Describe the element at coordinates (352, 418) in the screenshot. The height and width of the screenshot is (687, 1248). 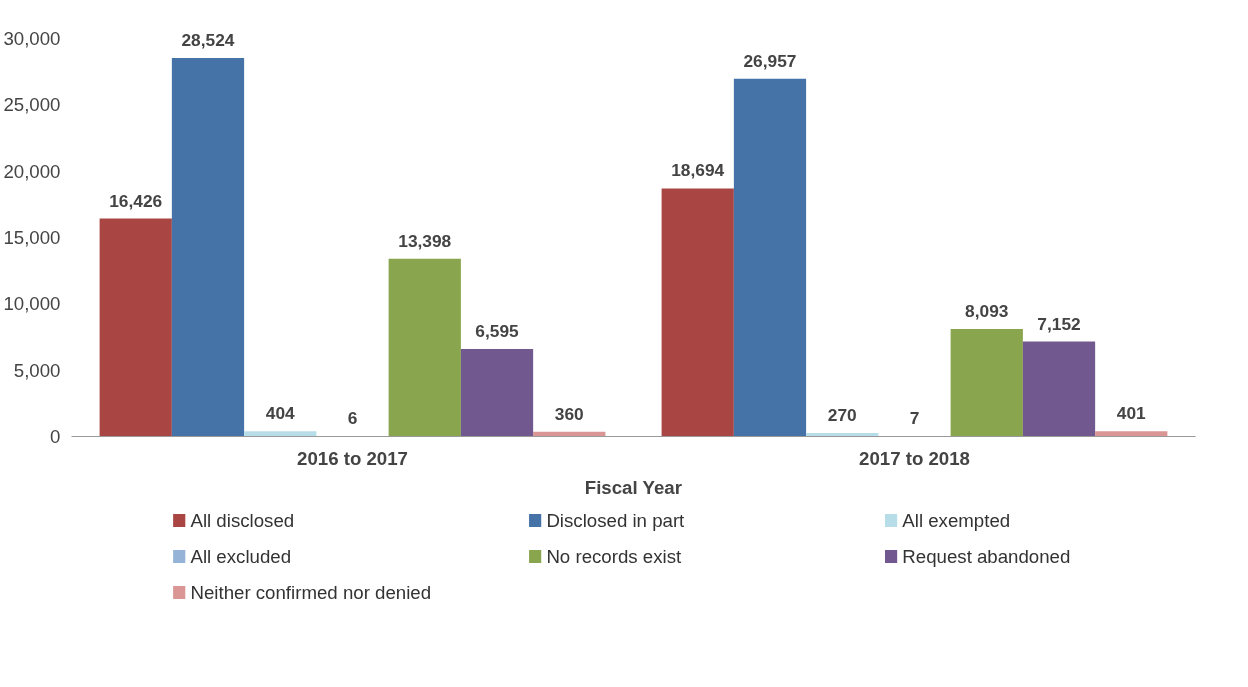
I see `data-label: 6` at that location.